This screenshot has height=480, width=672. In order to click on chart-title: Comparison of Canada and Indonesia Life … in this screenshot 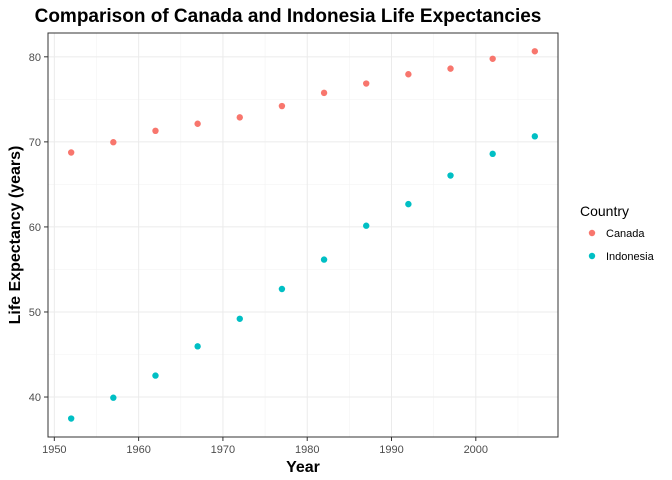, I will do `click(288, 16)`.